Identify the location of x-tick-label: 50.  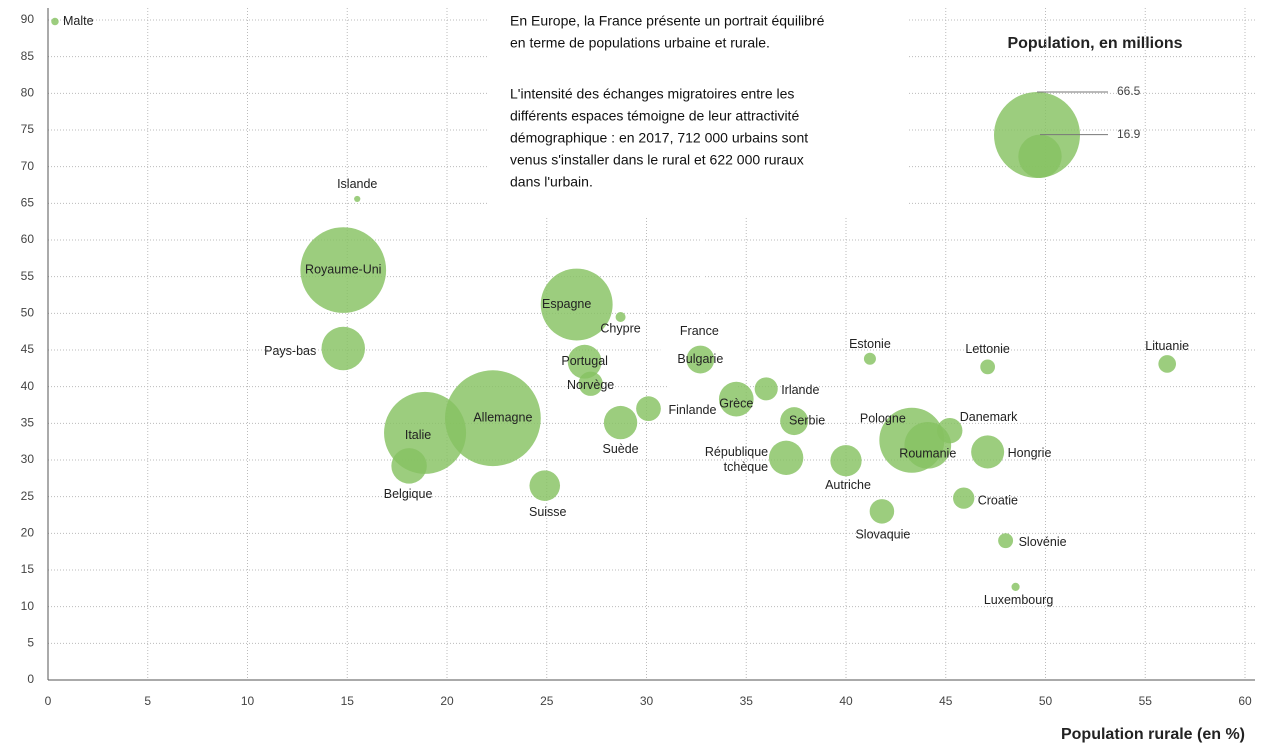
(1046, 701).